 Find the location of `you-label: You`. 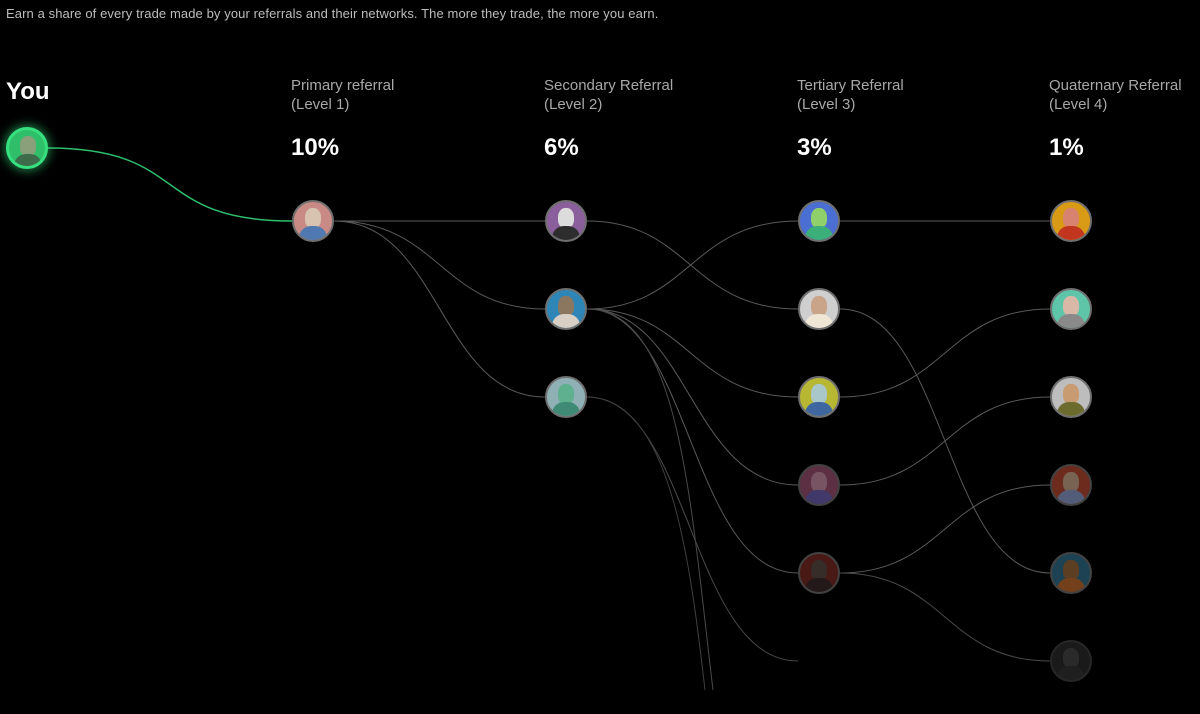

you-label: You is located at coordinates (28, 91).